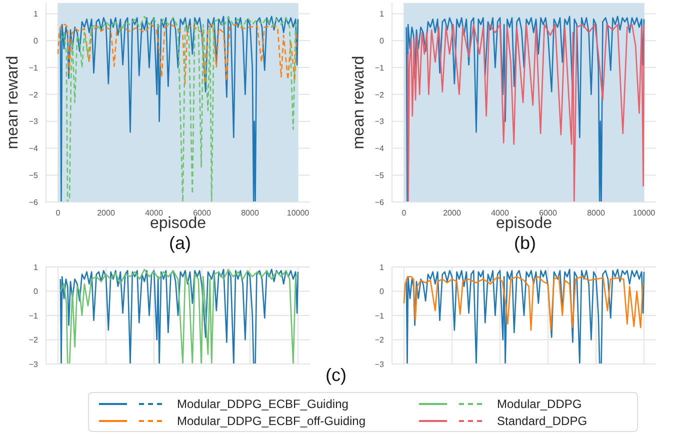 Image resolution: width=673 pixels, height=437 pixels. What do you see at coordinates (262, 403) in the screenshot?
I see `legend-label: Modular_DDPG_ECBF_Guiding` at bounding box center [262, 403].